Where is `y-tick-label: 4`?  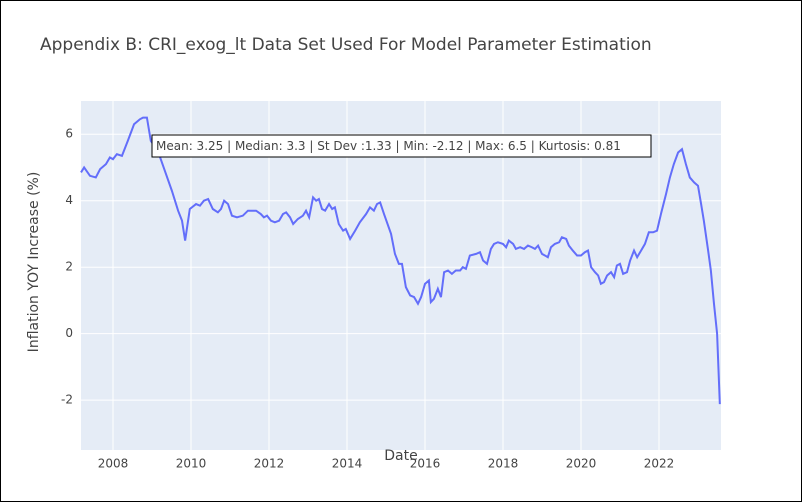 y-tick-label: 4 is located at coordinates (69, 200).